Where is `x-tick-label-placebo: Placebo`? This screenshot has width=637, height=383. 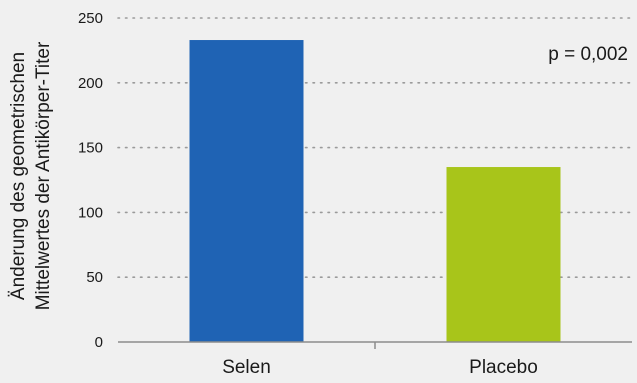
x-tick-label-placebo: Placebo is located at coordinates (503, 367).